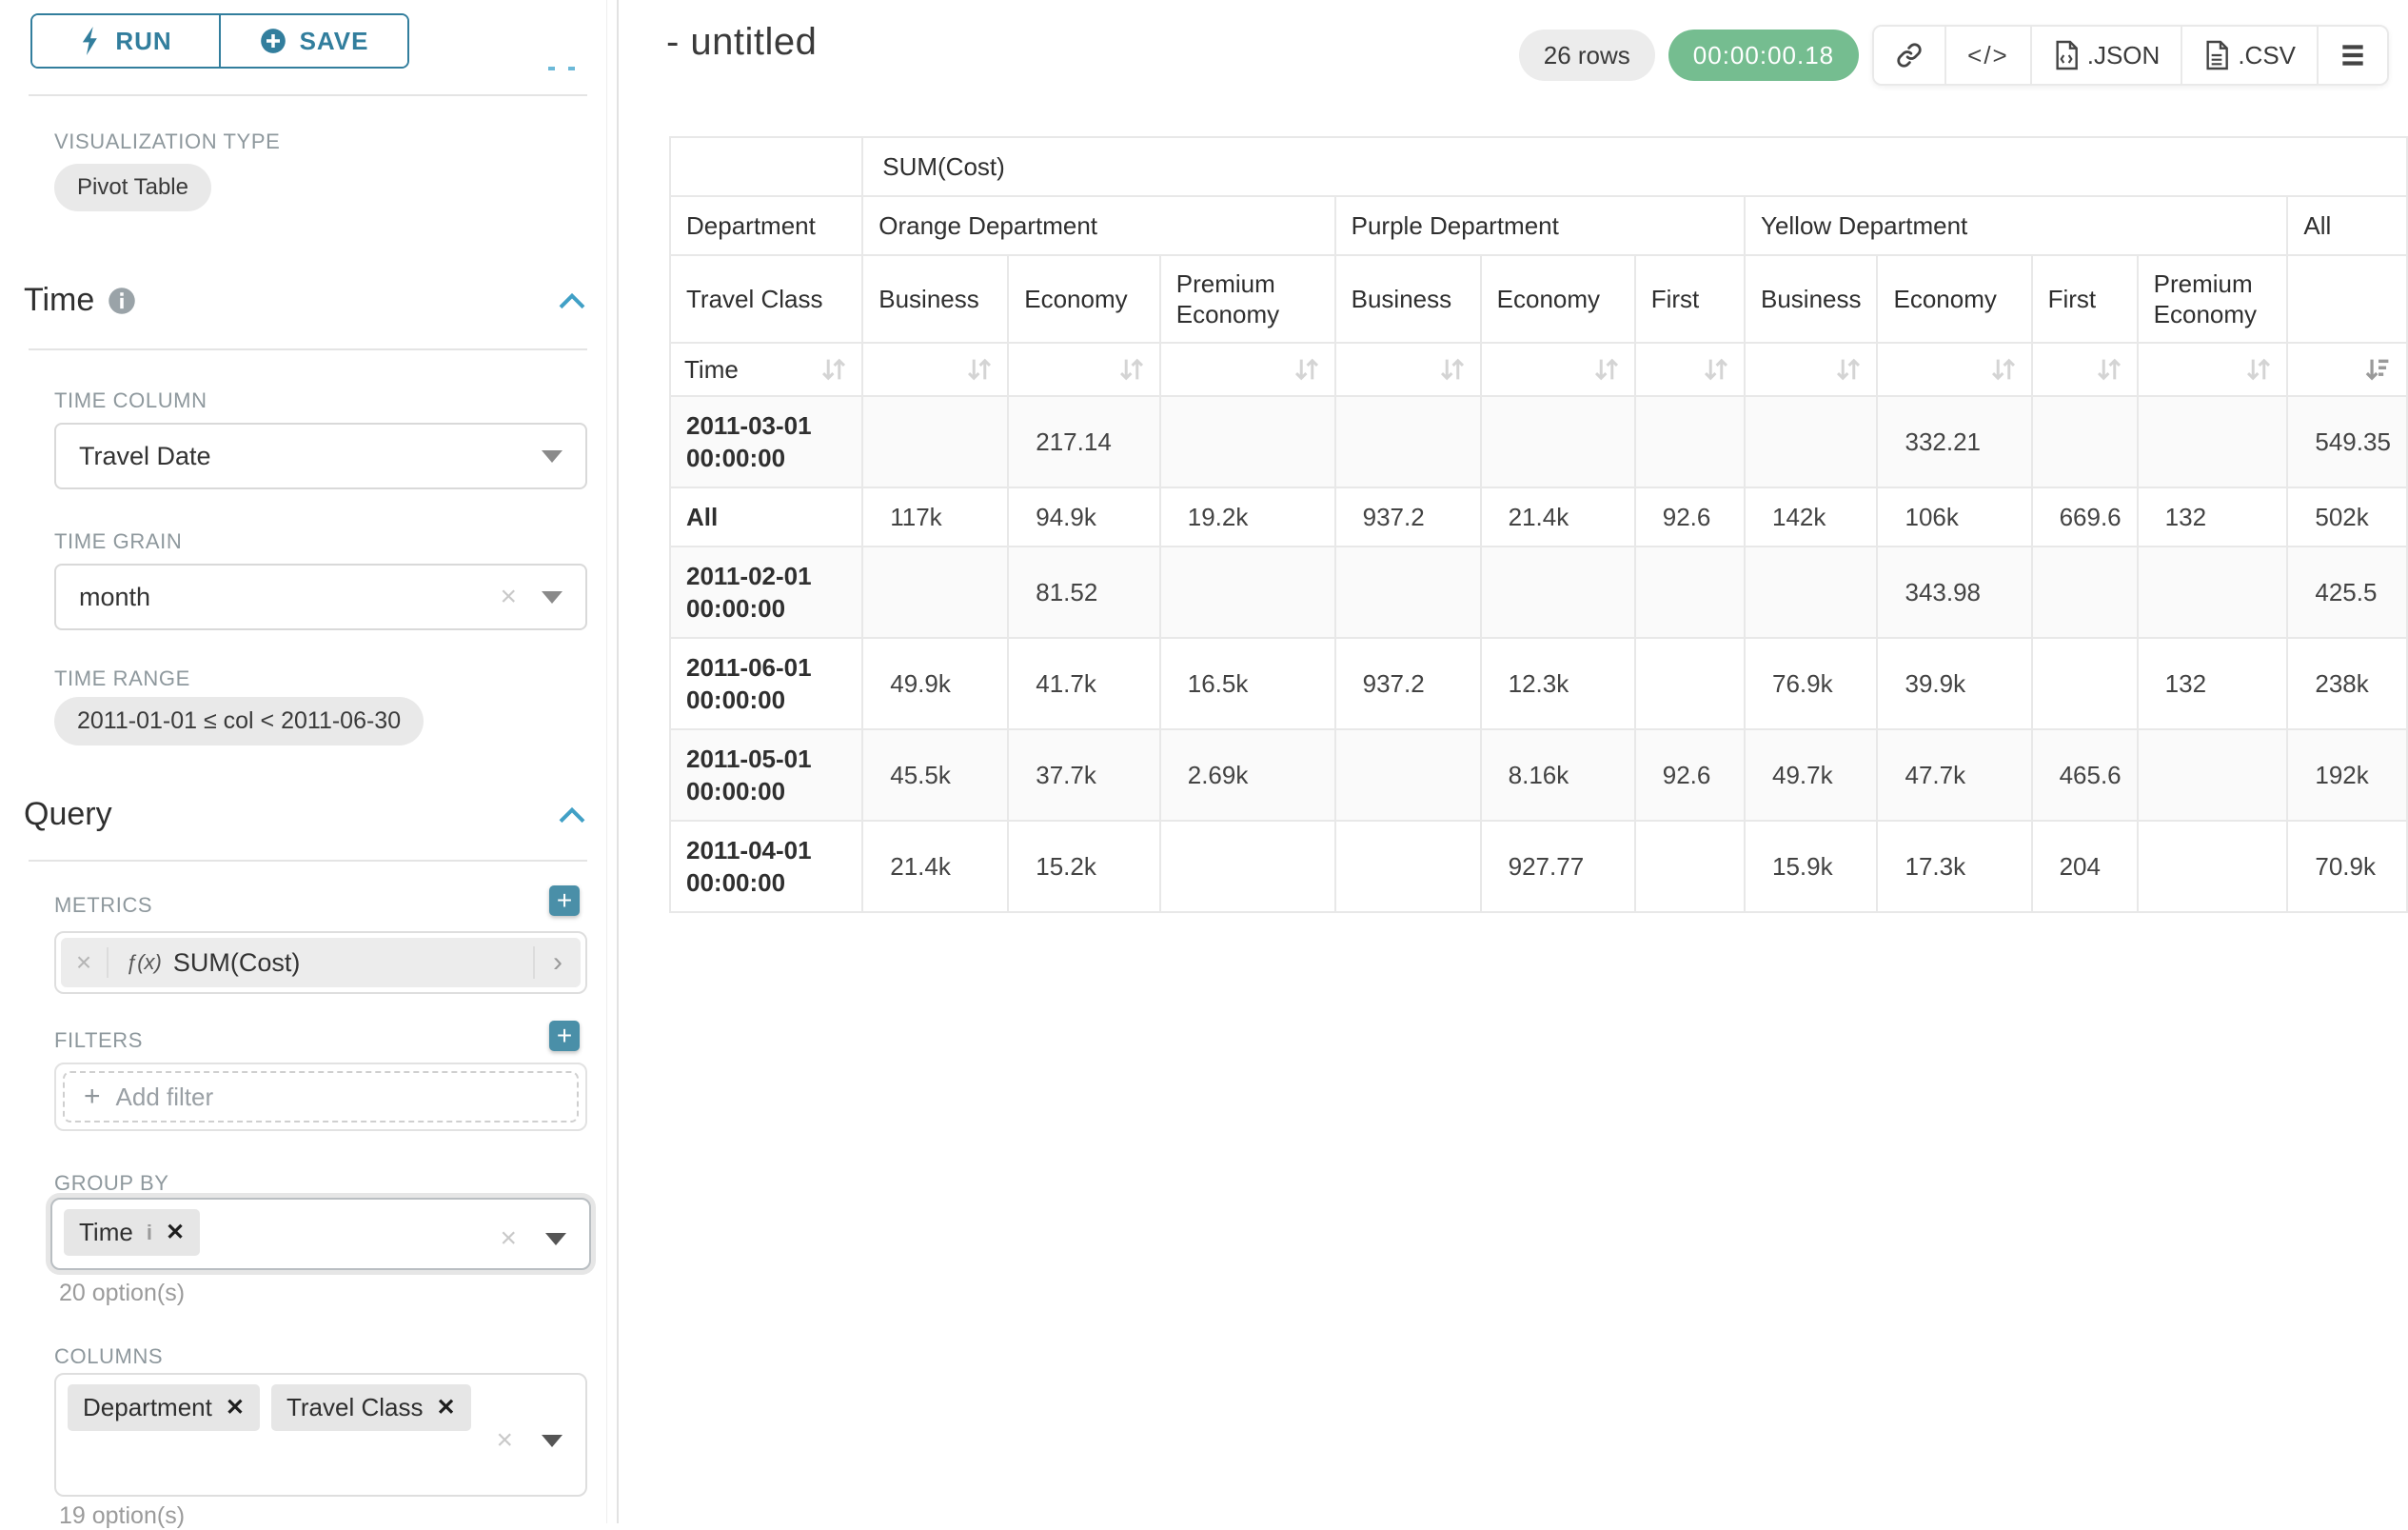  Describe the element at coordinates (572, 301) in the screenshot. I see `collapse-time-icon` at that location.